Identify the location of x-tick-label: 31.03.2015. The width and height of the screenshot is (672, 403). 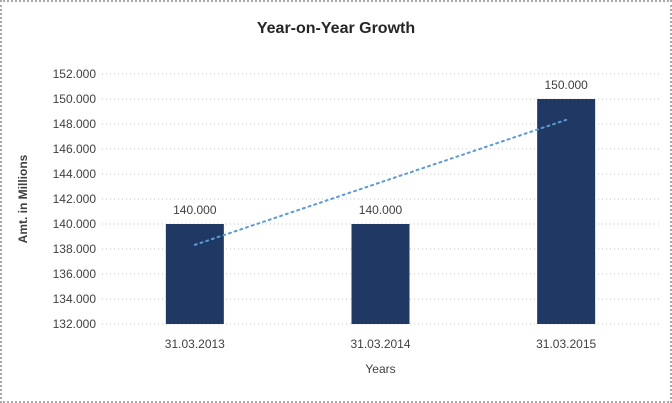
(566, 344).